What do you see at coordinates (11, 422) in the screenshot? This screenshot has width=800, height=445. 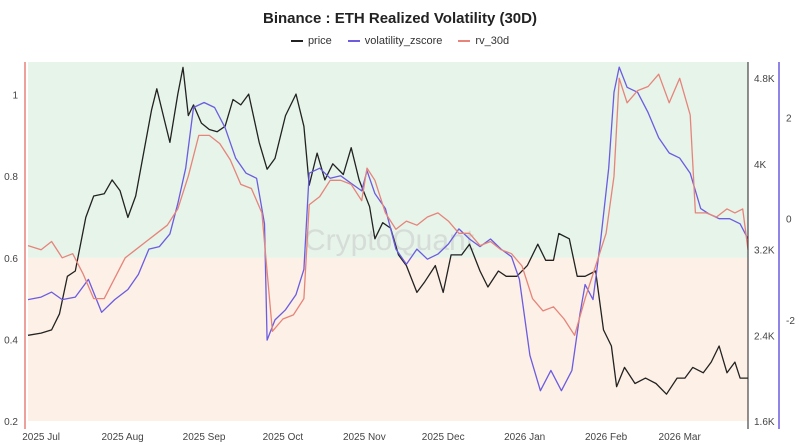 I see `left-tick-label: 0.2` at bounding box center [11, 422].